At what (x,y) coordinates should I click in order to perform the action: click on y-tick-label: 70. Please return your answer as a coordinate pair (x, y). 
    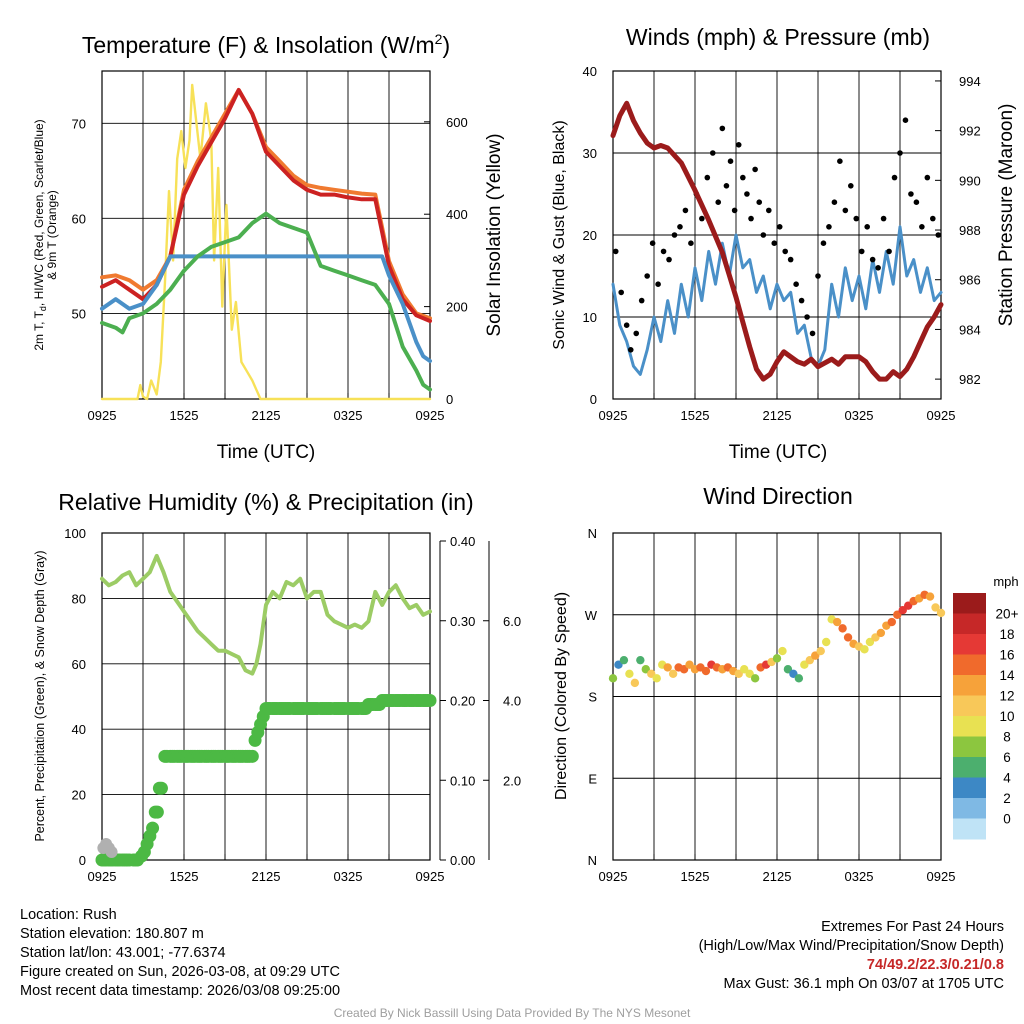
    Looking at the image, I should click on (79, 123).